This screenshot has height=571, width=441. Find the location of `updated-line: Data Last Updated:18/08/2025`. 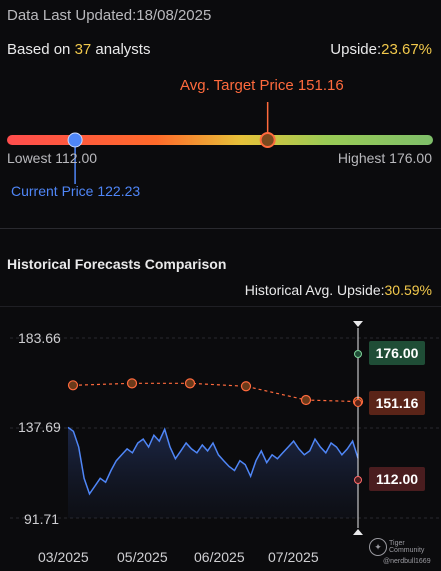

updated-line: Data Last Updated:18/08/2025 is located at coordinates (109, 15).